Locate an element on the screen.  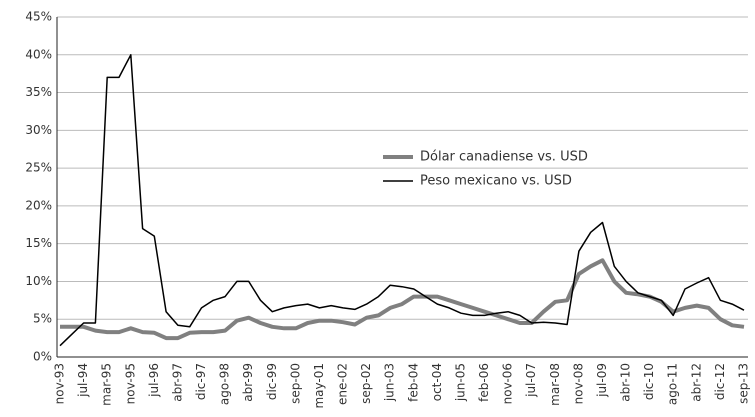
x-tick-label: sep-02 is located at coordinates (366, 383).